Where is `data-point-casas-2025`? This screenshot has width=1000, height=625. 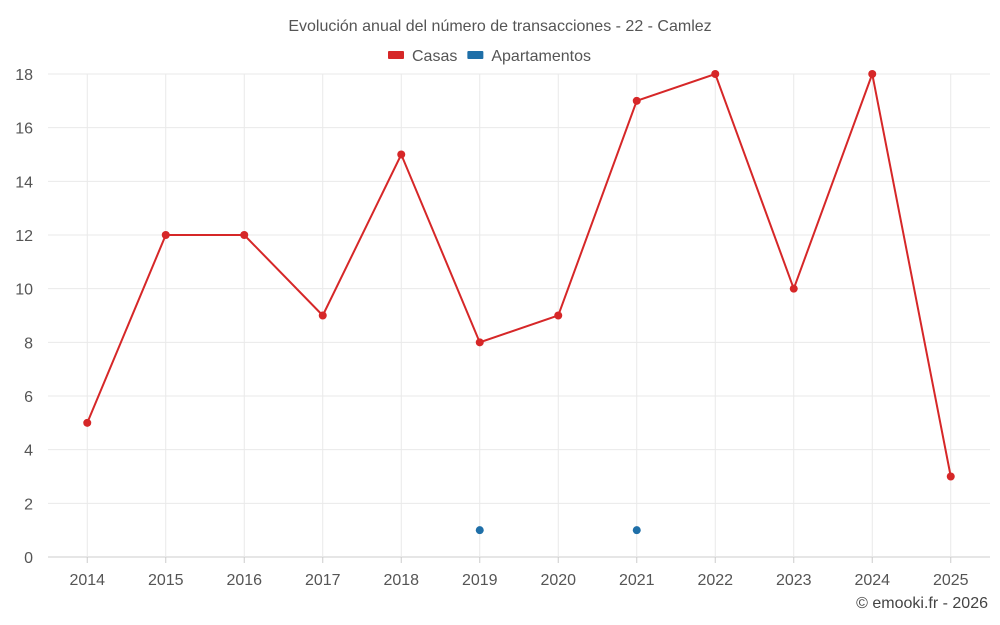 data-point-casas-2025 is located at coordinates (950, 476).